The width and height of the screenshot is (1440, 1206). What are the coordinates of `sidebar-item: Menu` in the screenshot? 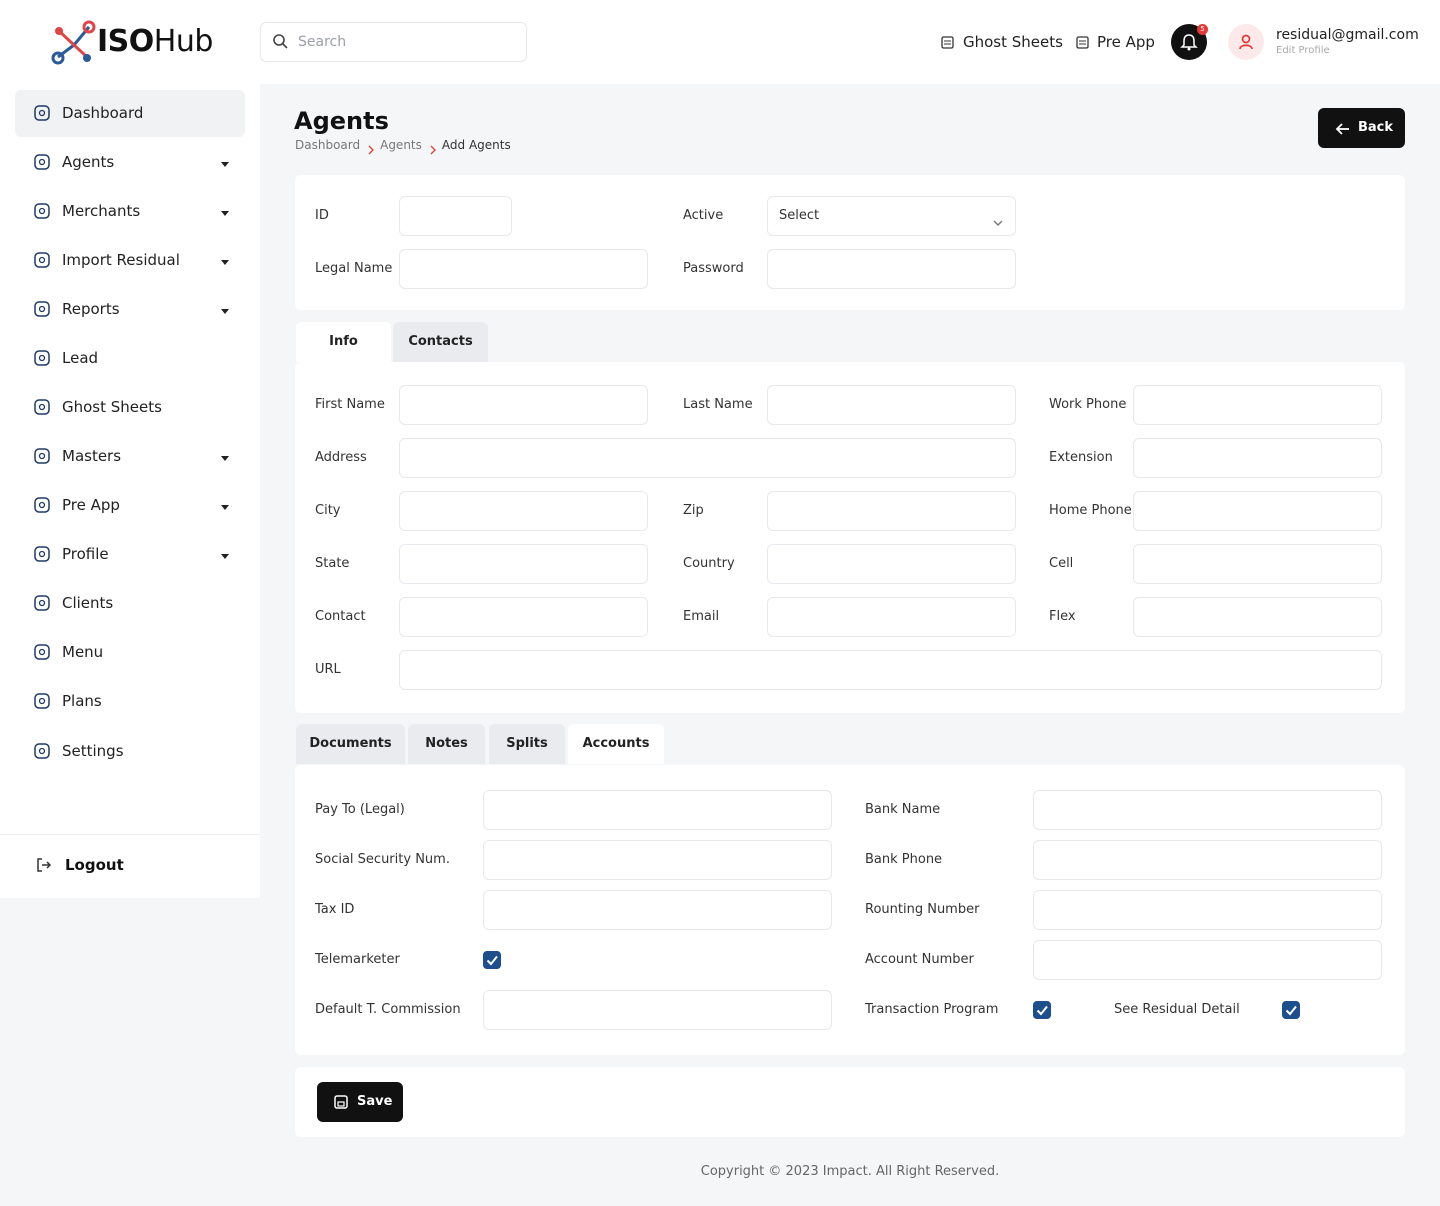 It's located at (83, 652).